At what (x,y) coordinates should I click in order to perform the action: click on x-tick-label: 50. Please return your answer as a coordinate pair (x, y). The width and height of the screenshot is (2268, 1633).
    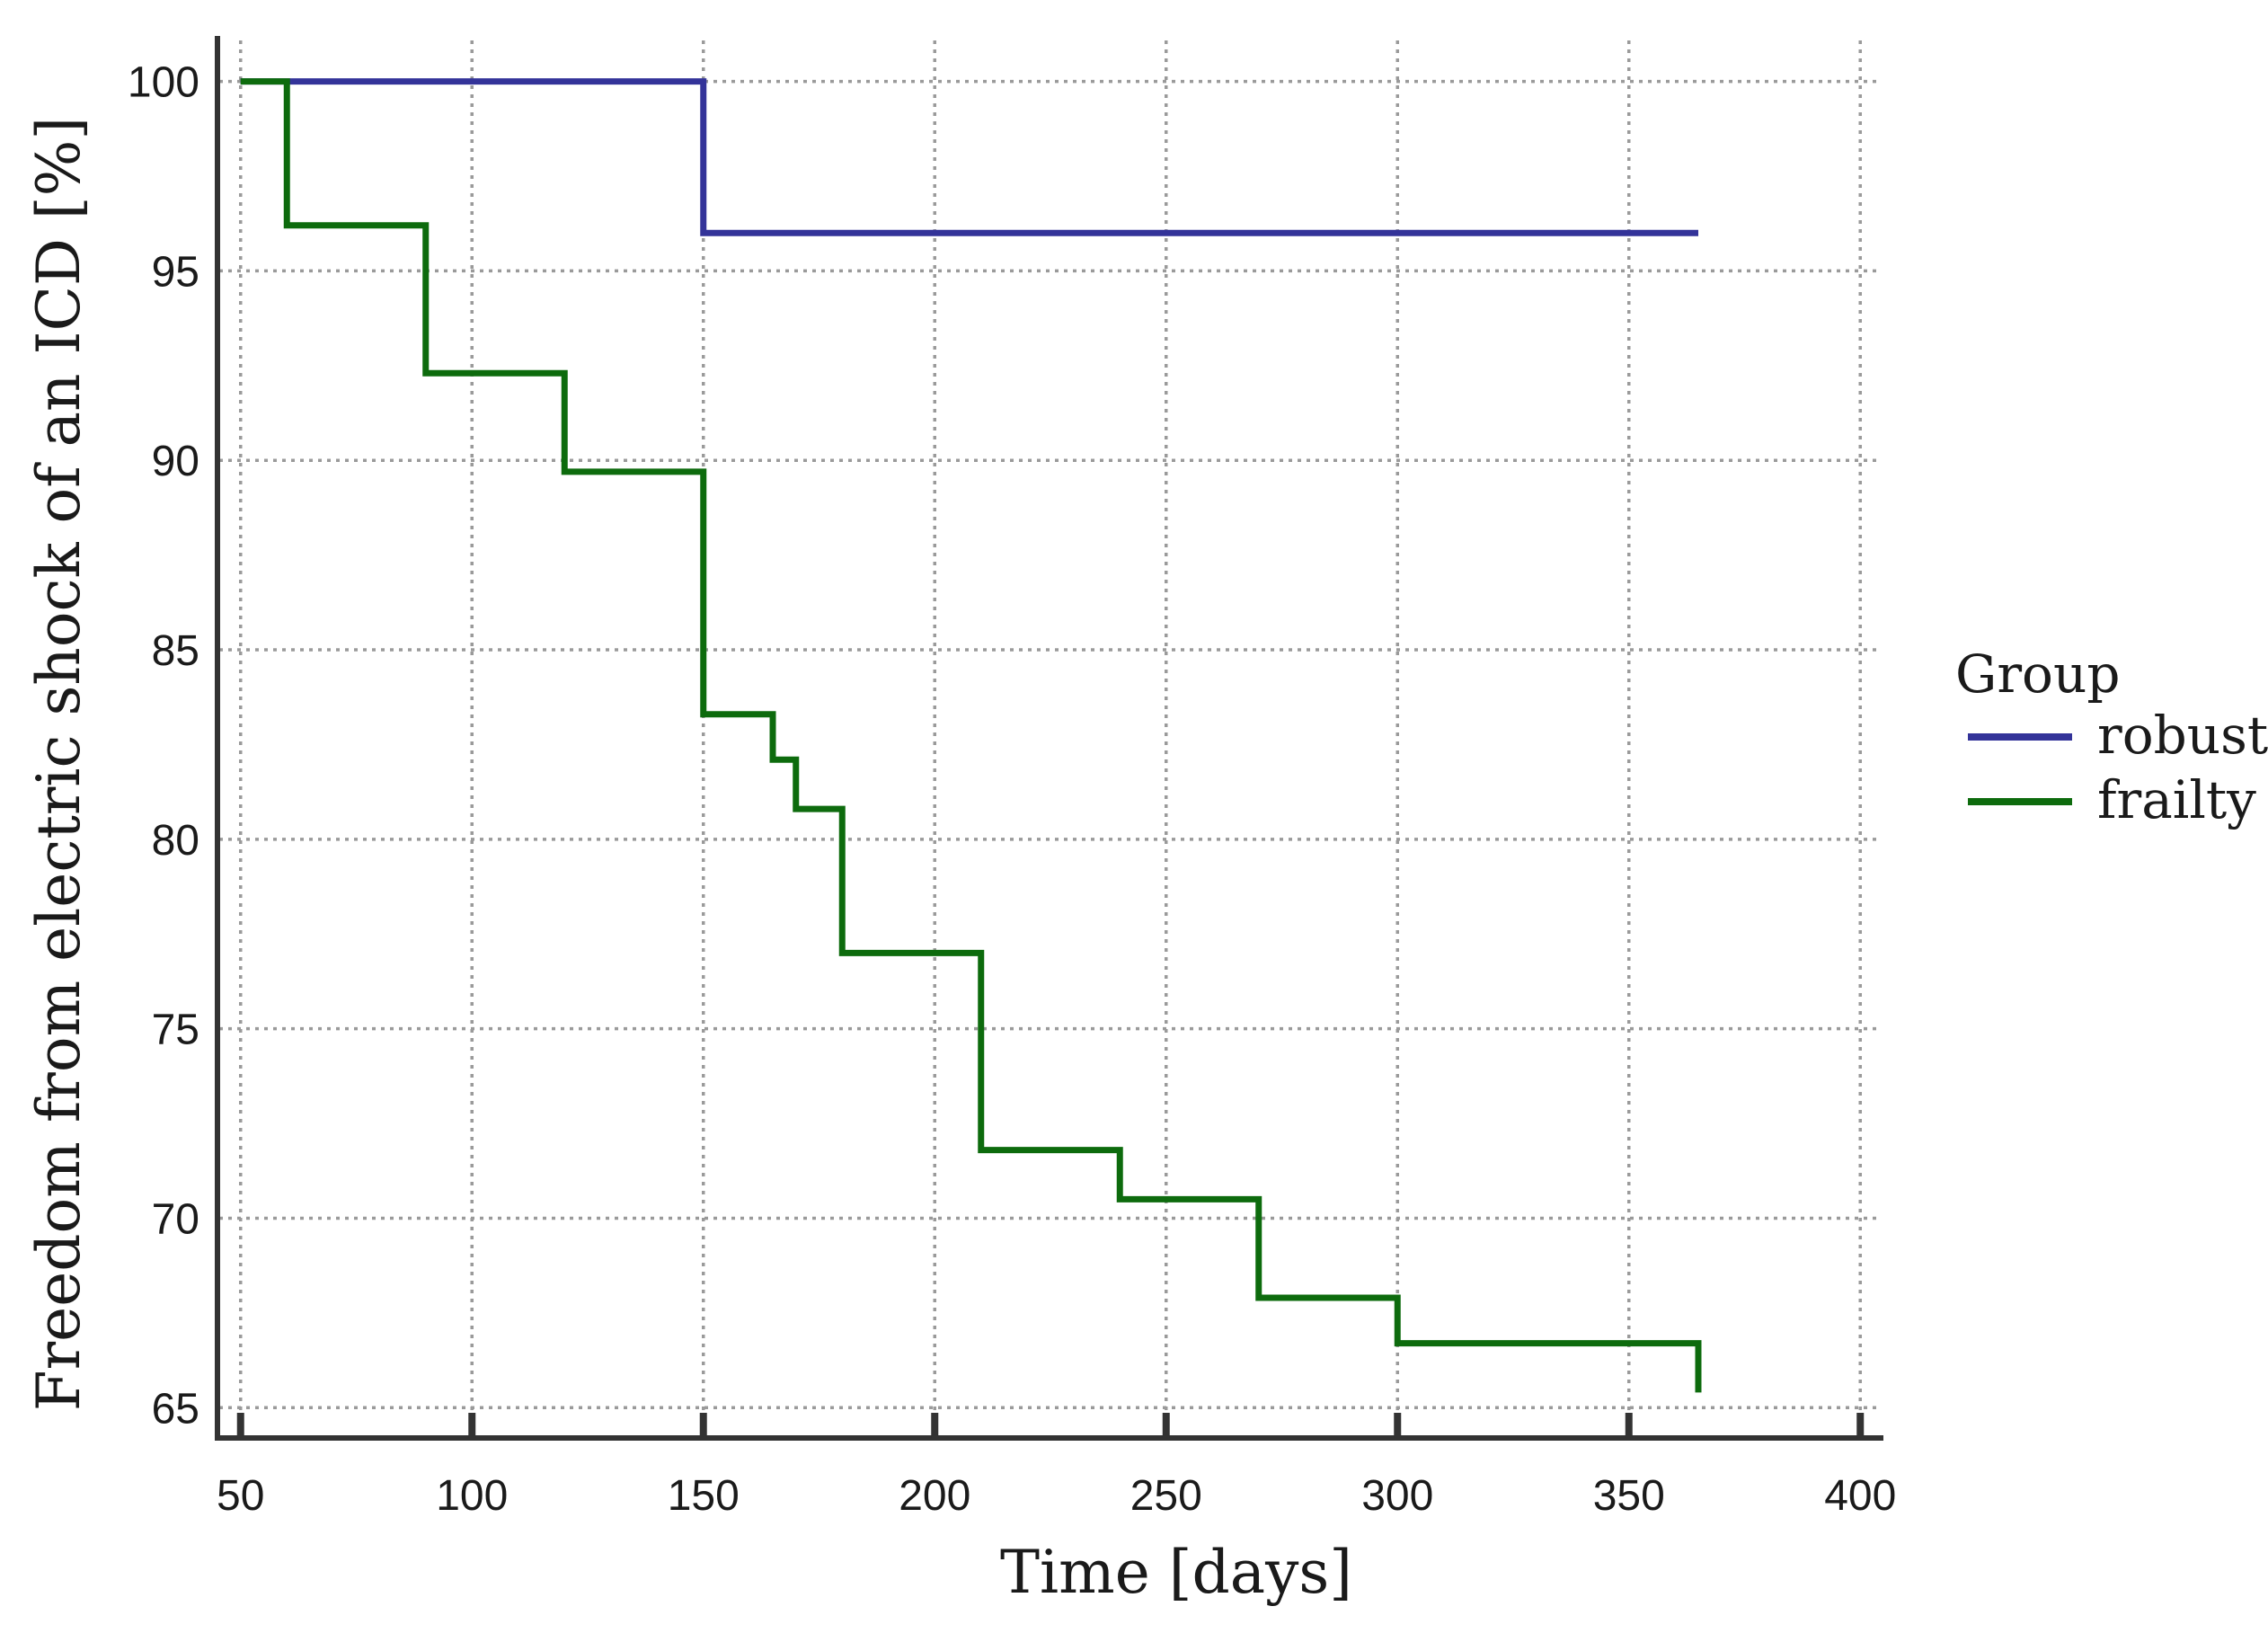
    Looking at the image, I should click on (240, 1496).